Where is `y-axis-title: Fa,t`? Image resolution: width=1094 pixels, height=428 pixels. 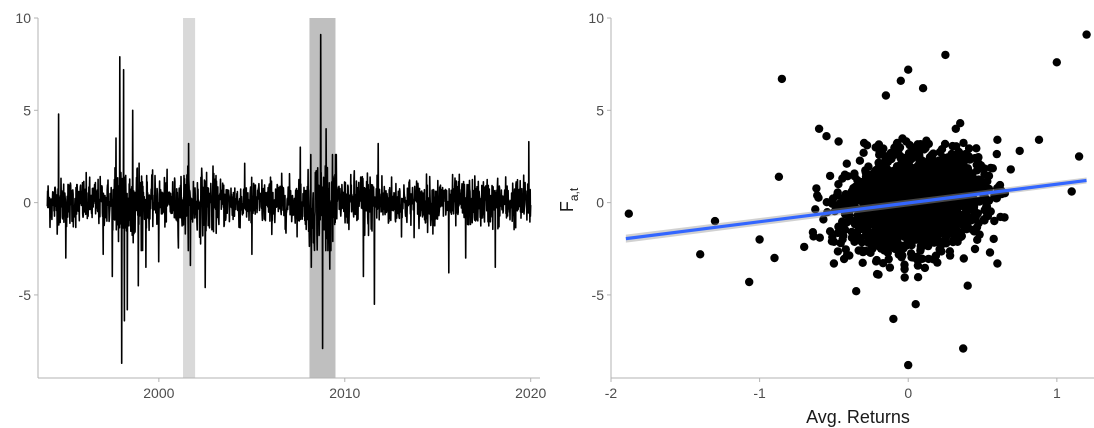 y-axis-title: Fa,t is located at coordinates (569, 199).